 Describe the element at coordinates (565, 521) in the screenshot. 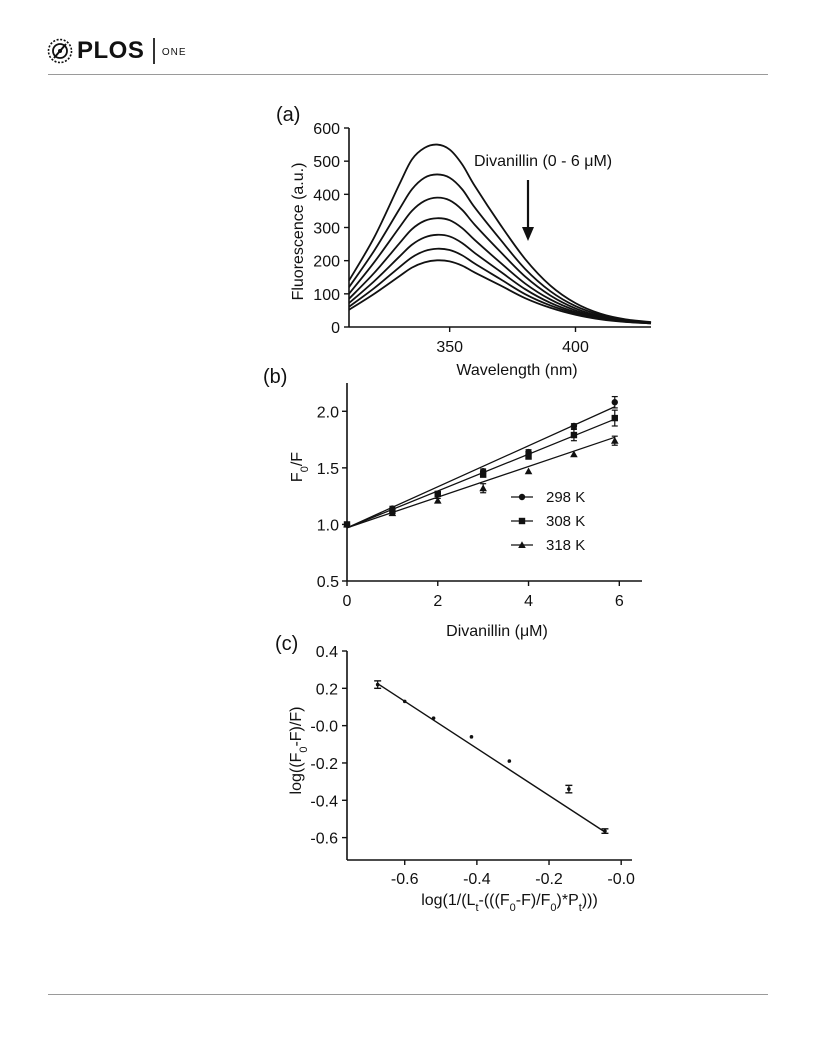

I see `legend-label-b: 308 K` at that location.